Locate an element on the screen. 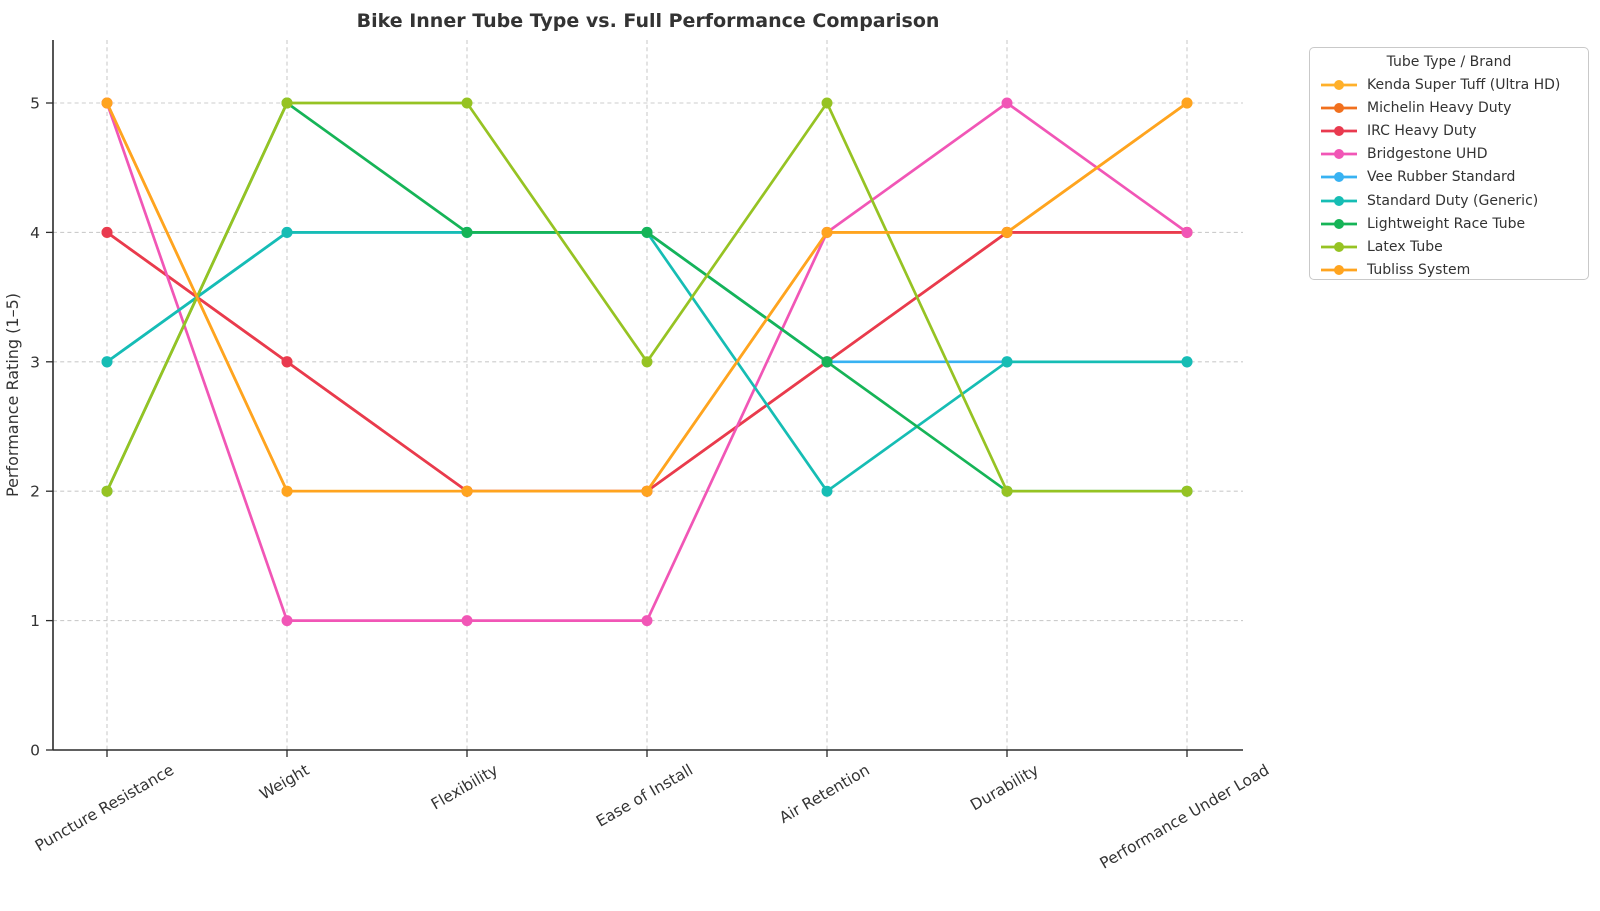  series-marker-standard-duty-generic-puncture-resistance is located at coordinates (107, 362).